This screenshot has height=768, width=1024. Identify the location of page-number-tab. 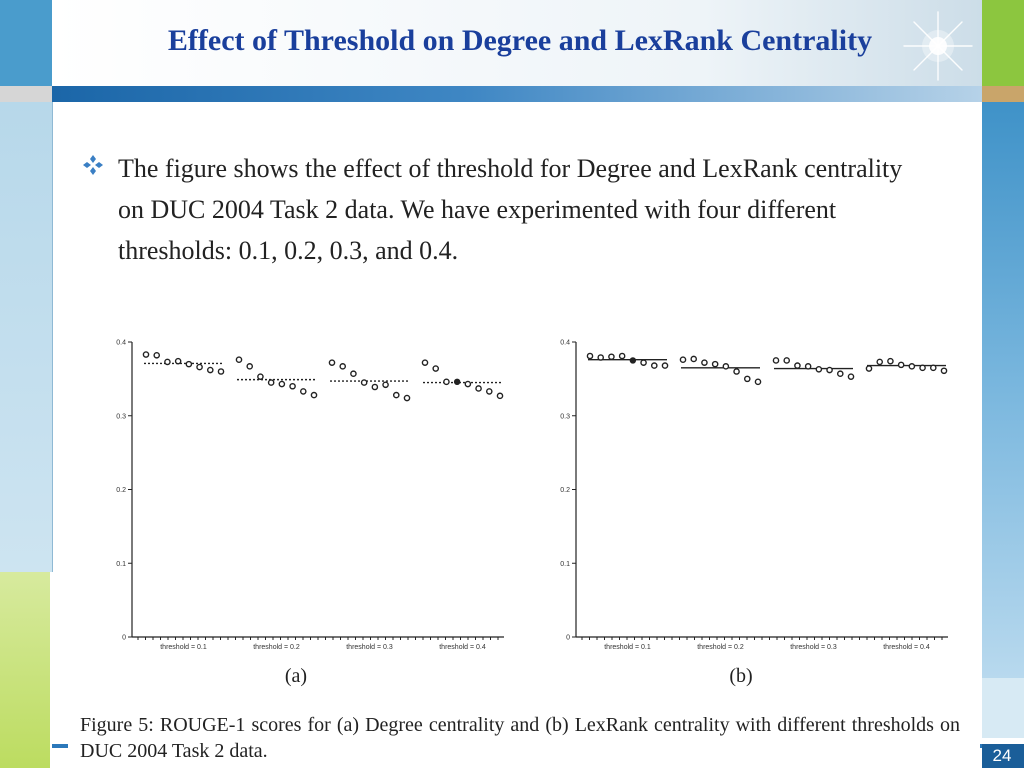
(1003, 756).